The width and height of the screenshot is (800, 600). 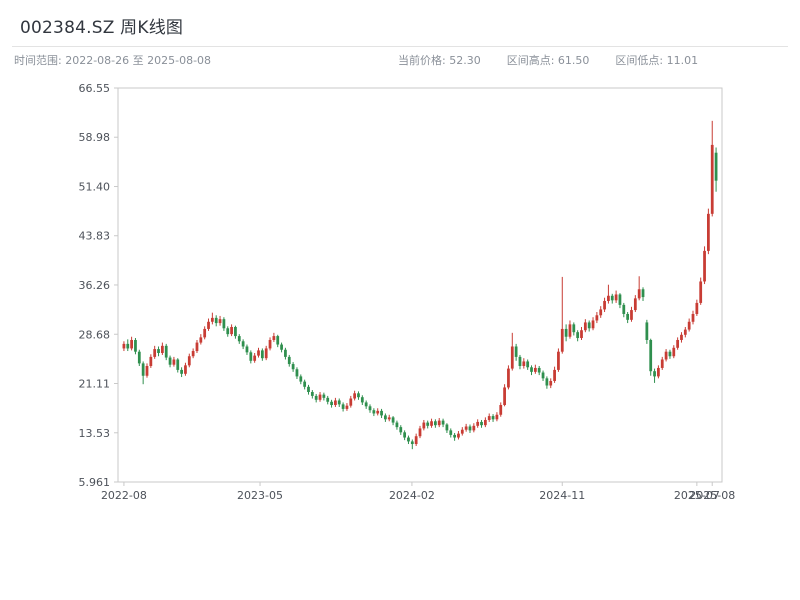 I want to click on page-title: 002384.SZ 周K线图, so click(x=102, y=28).